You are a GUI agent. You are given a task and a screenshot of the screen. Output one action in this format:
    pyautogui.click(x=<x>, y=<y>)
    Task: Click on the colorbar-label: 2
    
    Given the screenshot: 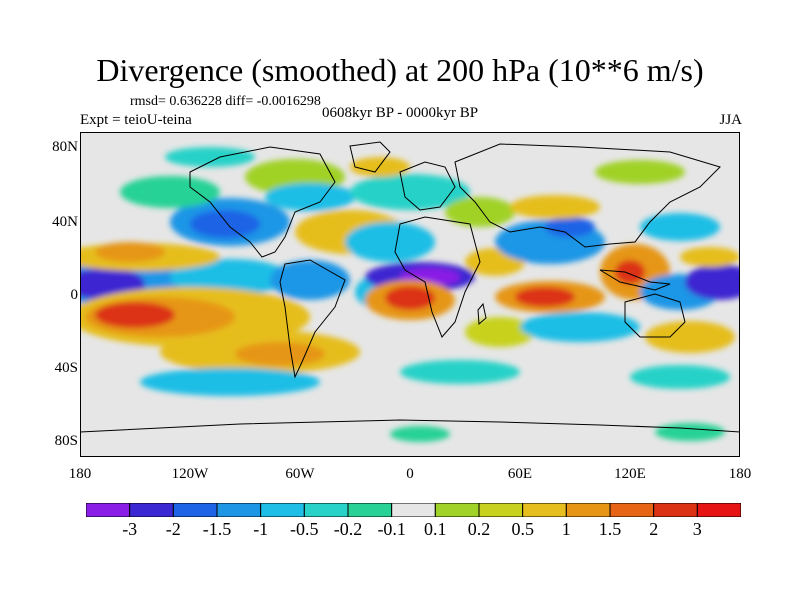 What is the action you would take?
    pyautogui.click(x=654, y=529)
    